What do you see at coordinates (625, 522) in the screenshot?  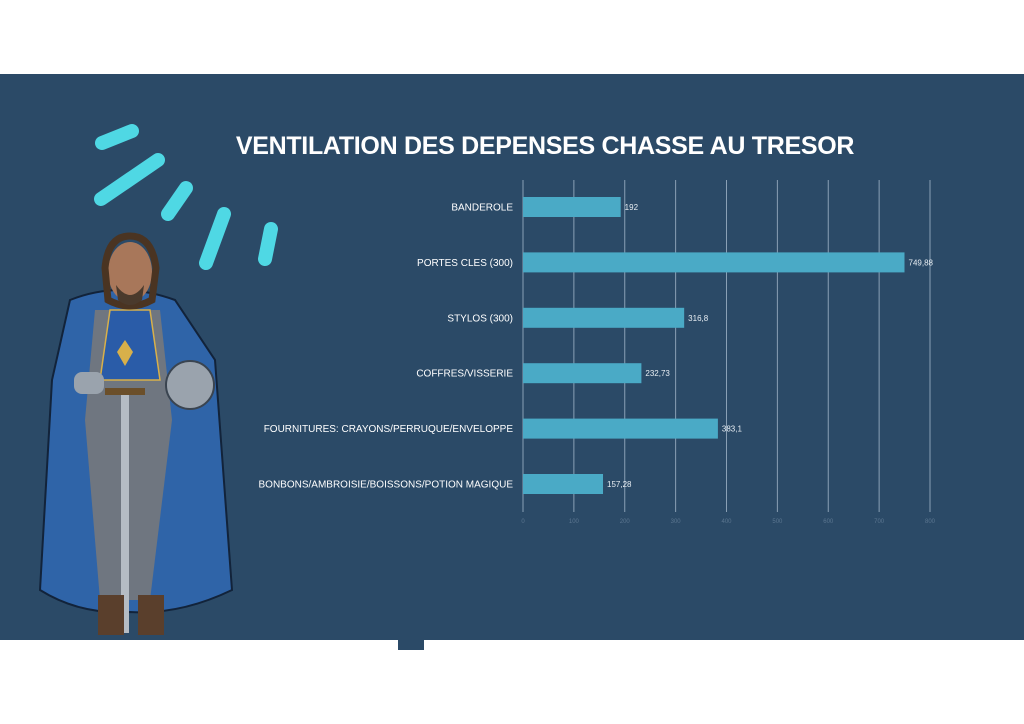 I see `x-tick-label: 200` at bounding box center [625, 522].